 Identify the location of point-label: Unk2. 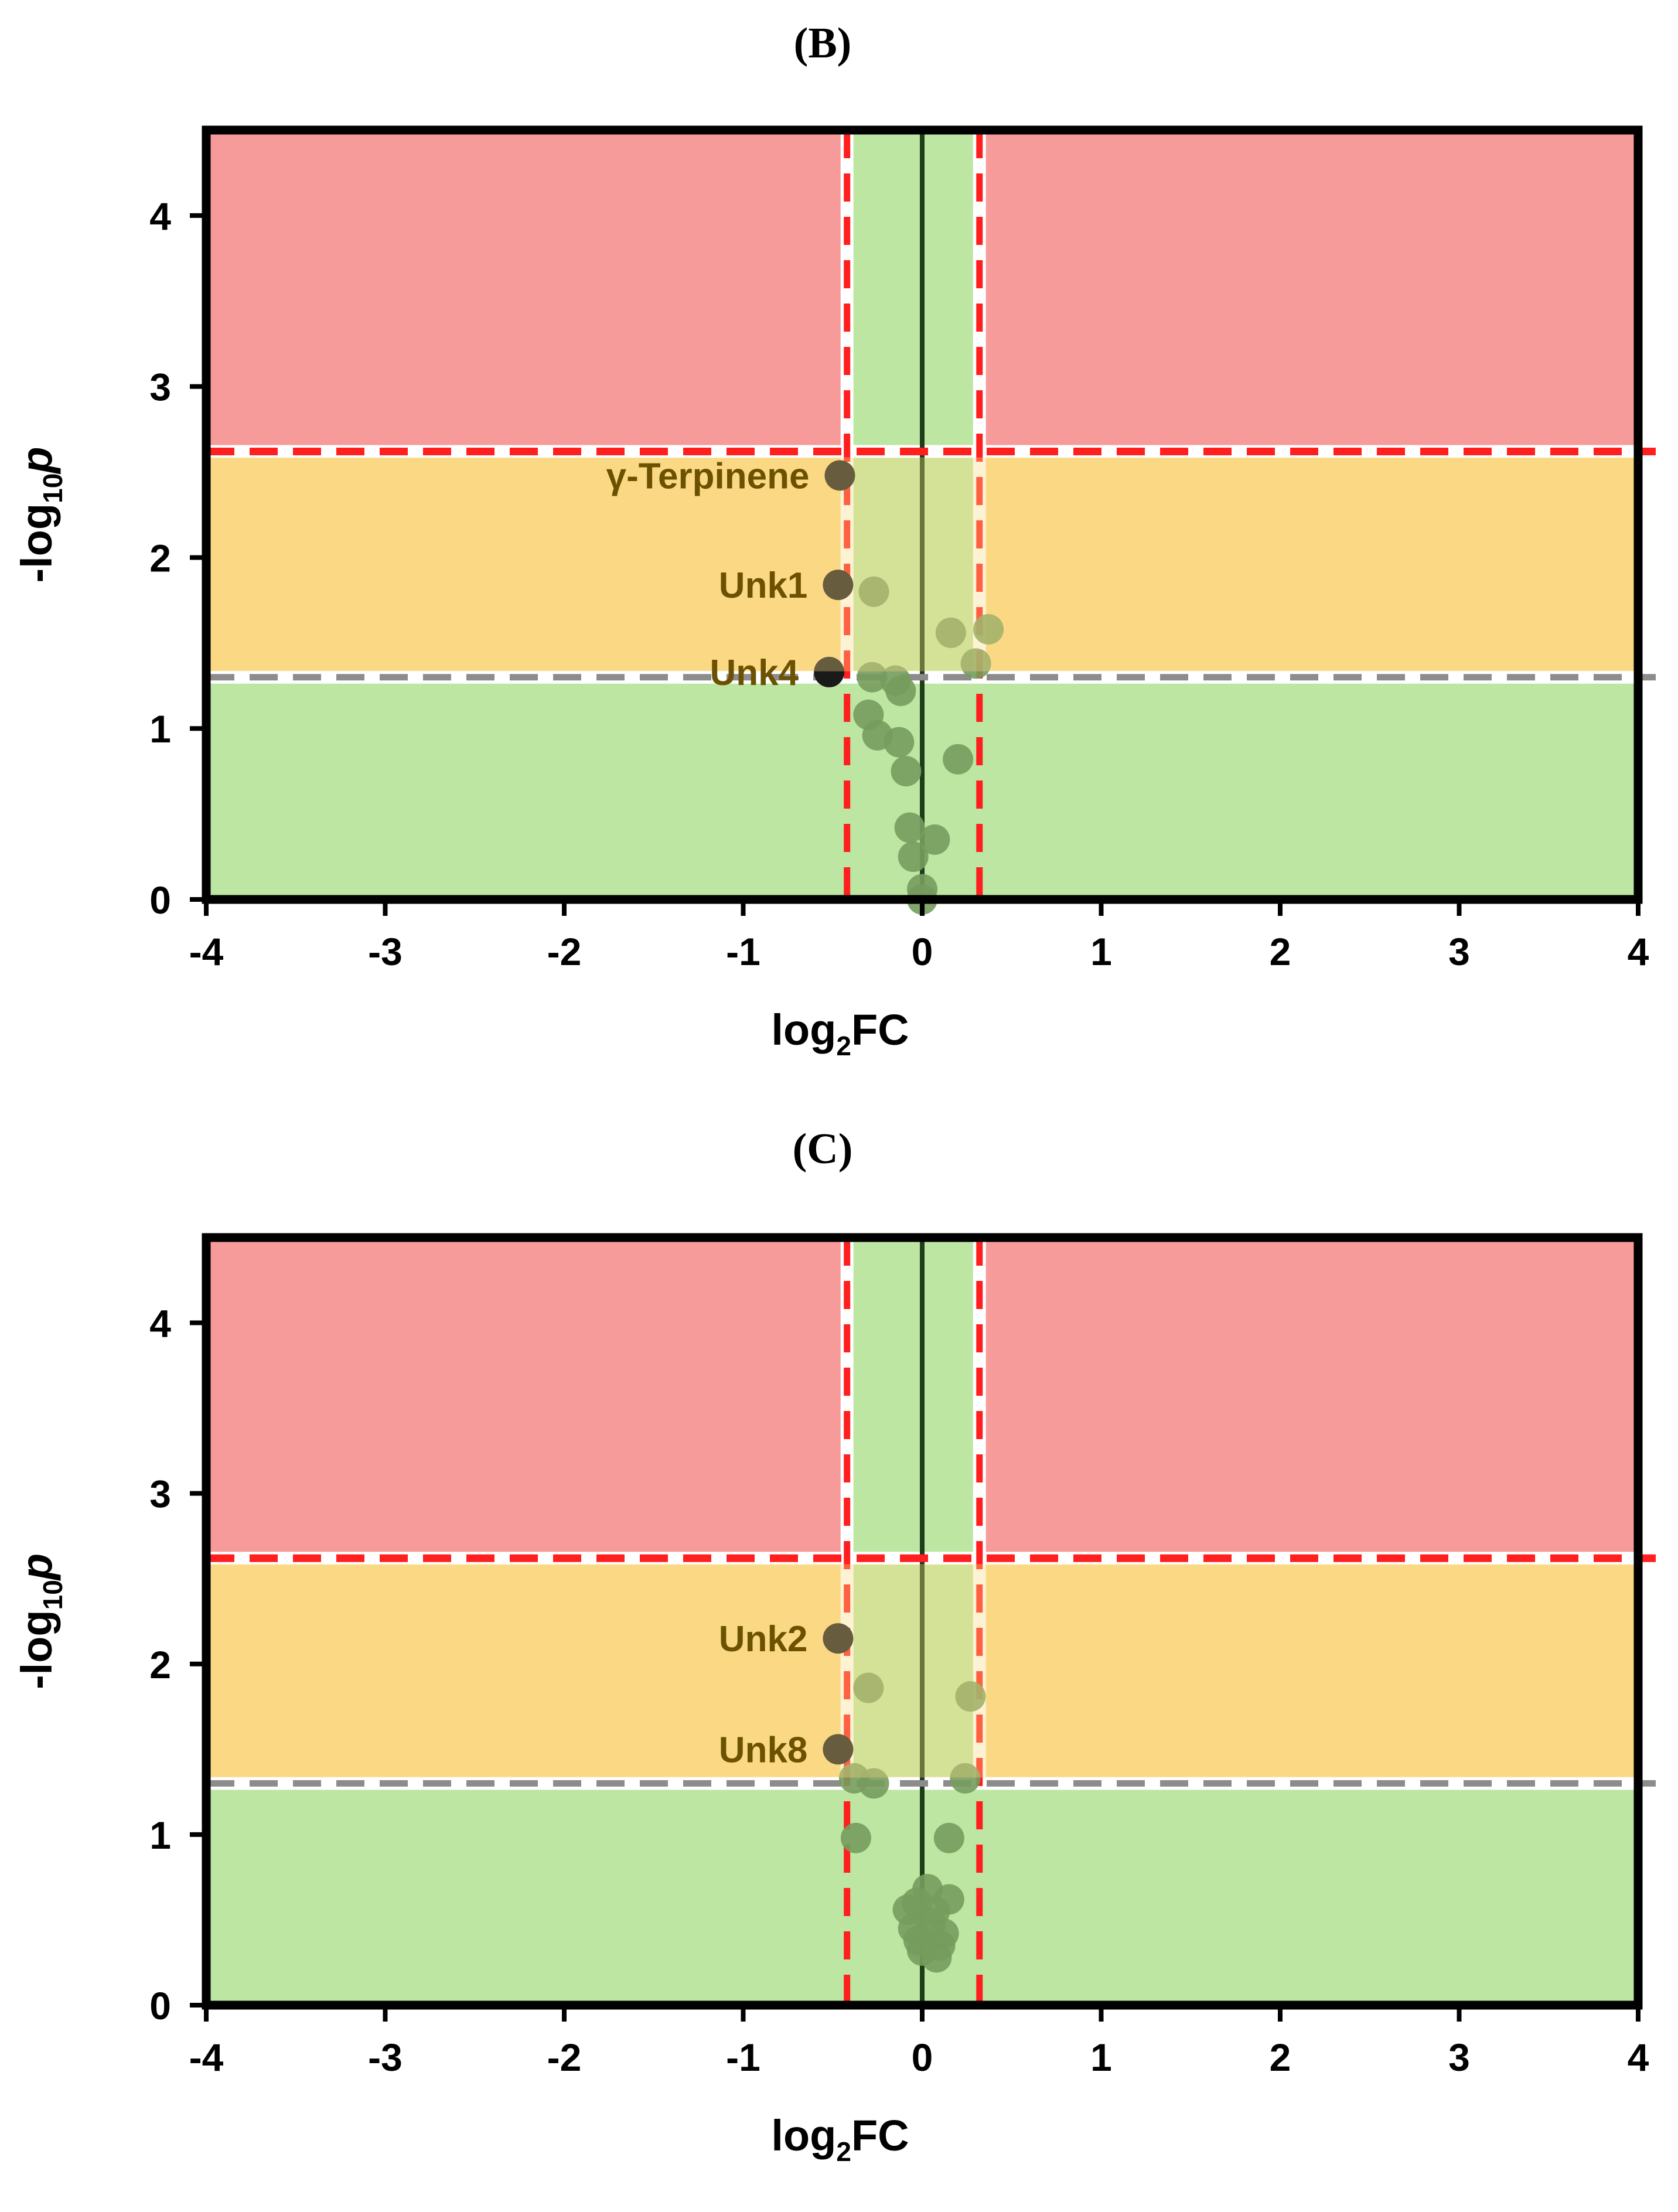
(763, 1639).